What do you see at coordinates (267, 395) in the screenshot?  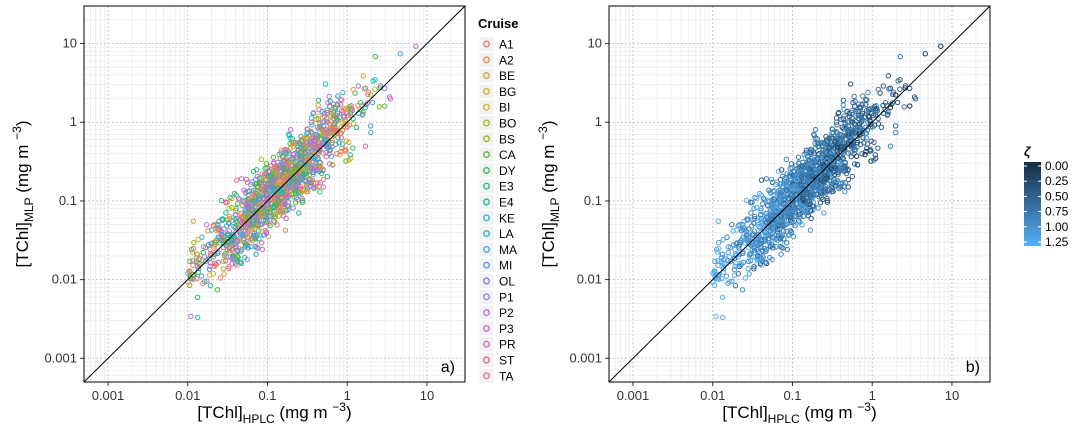 I see `x-tick-label: 0.1` at bounding box center [267, 395].